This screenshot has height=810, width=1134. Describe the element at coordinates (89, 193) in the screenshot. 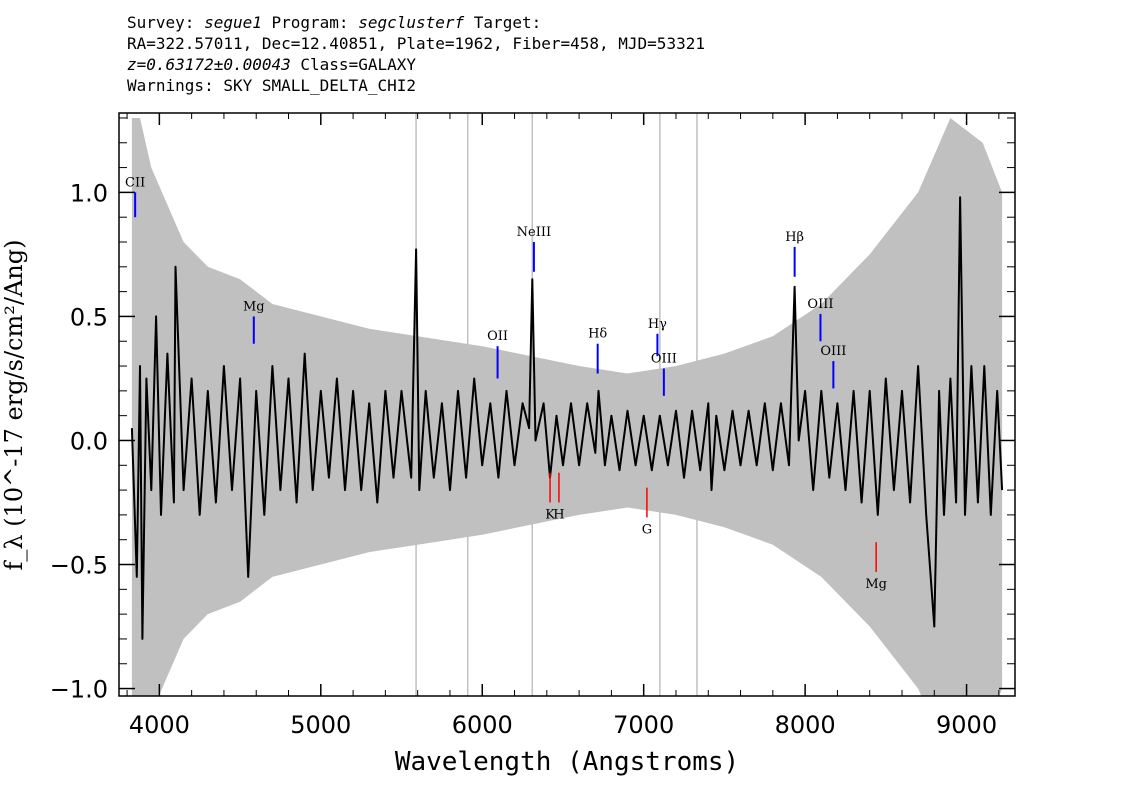

I see `y-tick-label: 1.0` at that location.